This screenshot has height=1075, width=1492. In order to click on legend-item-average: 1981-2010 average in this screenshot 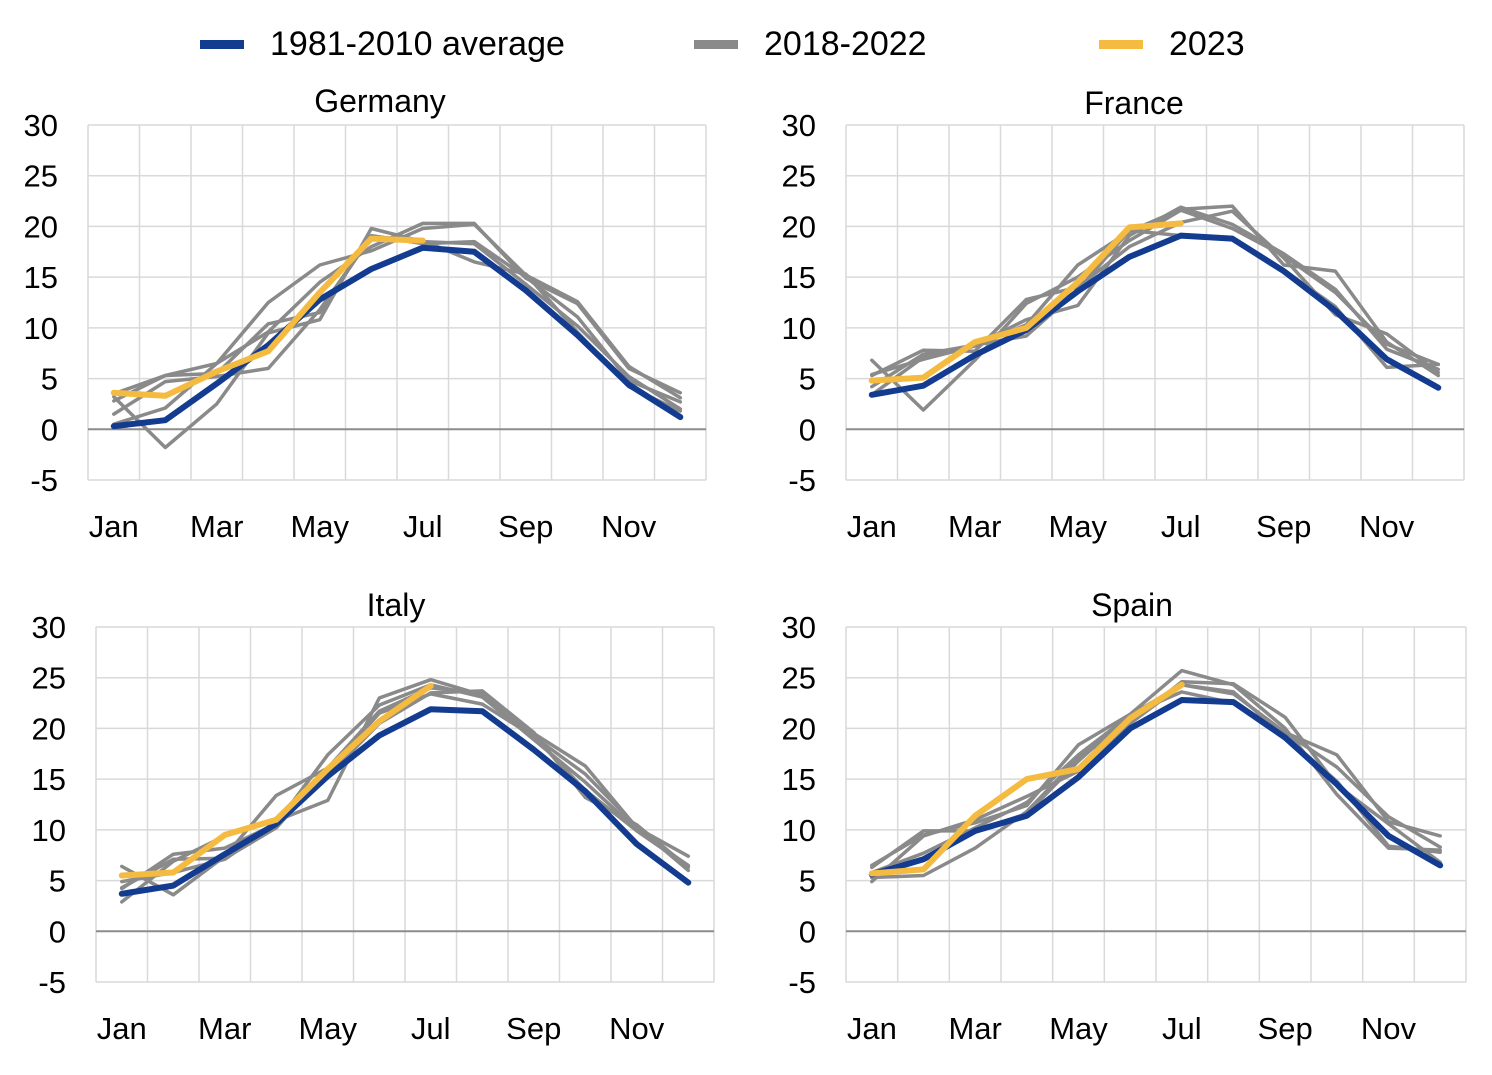, I will do `click(382, 44)`.